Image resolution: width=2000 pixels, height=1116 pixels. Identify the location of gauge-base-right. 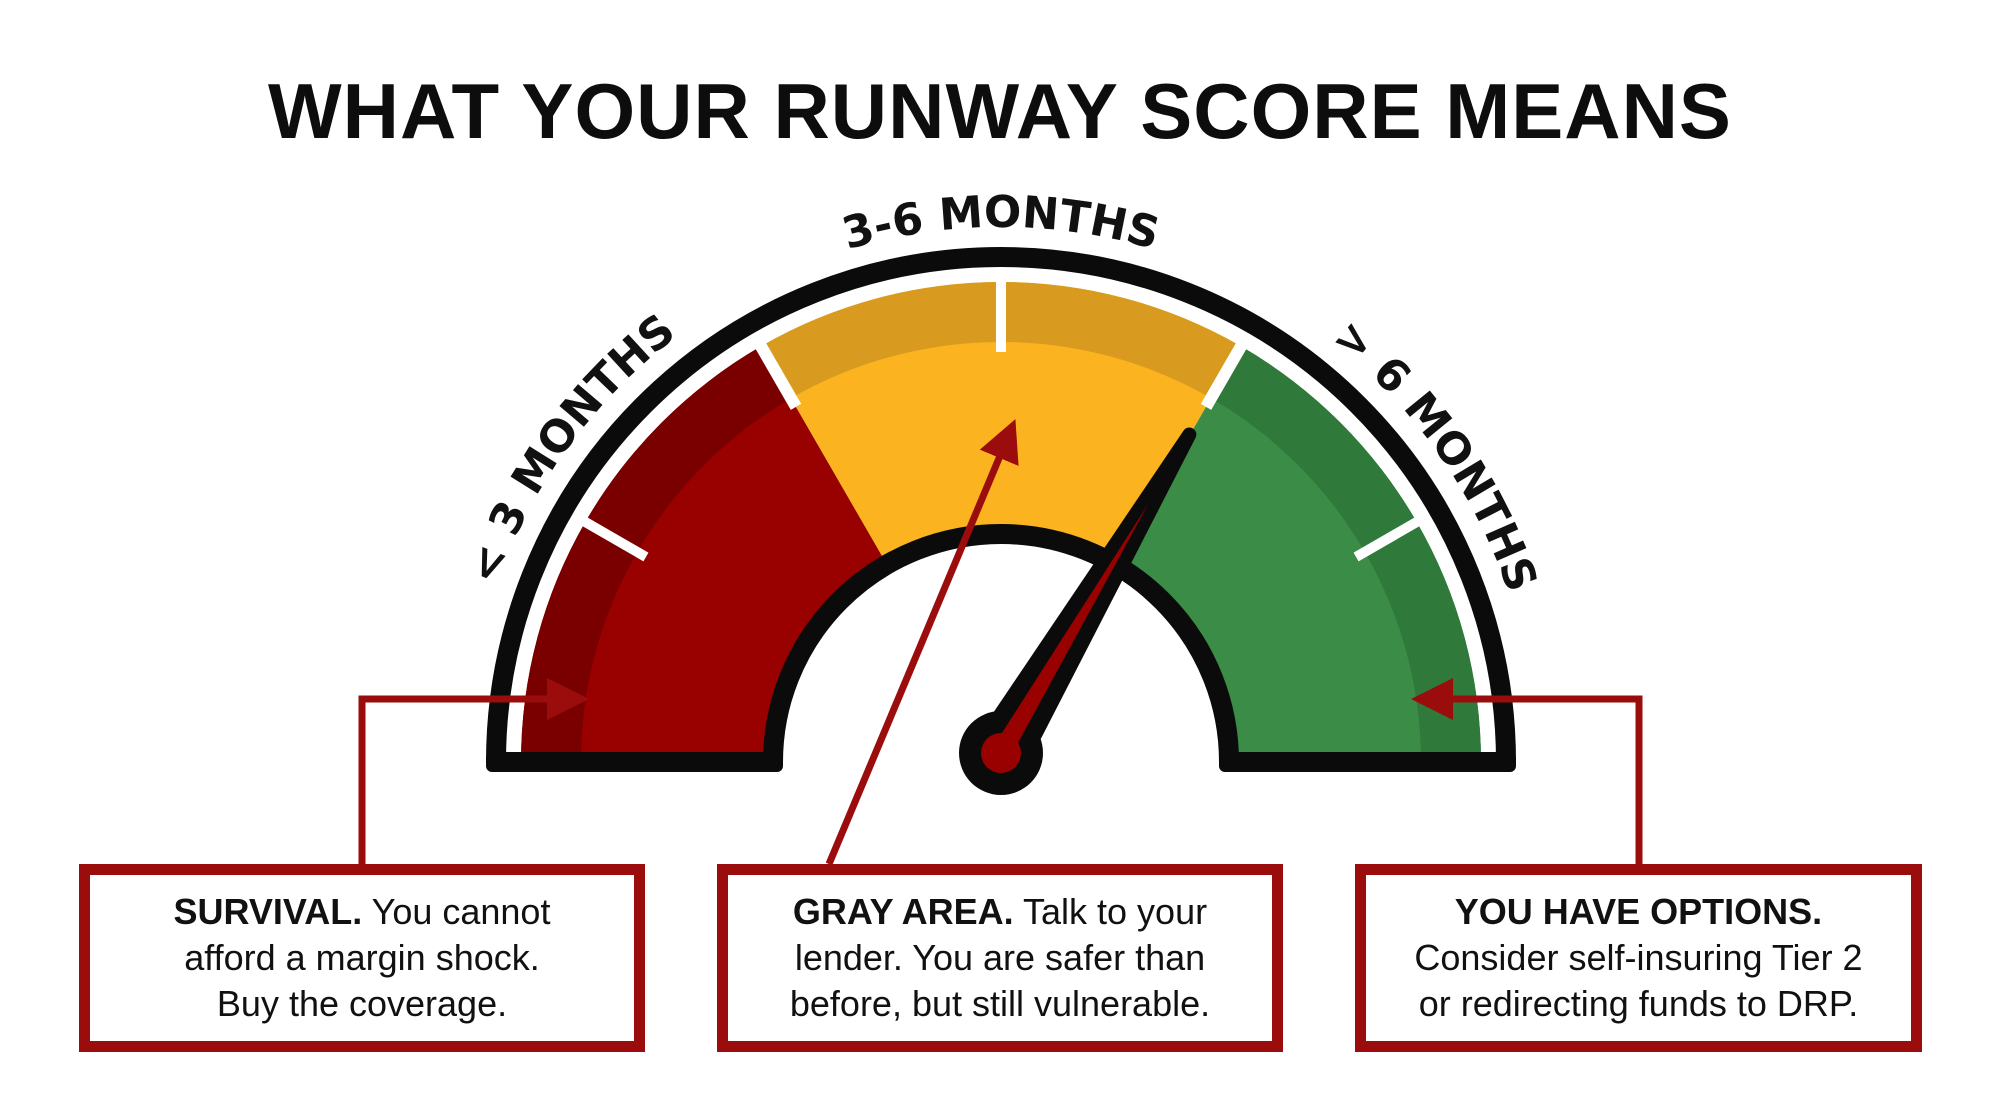
(1367, 762).